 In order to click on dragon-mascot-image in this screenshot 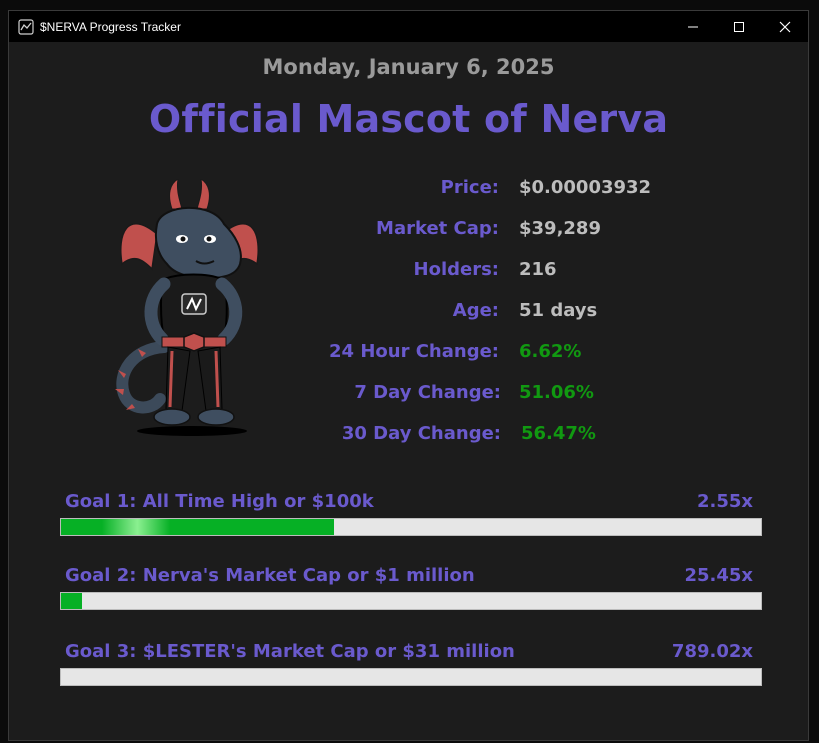, I will do `click(187, 307)`.